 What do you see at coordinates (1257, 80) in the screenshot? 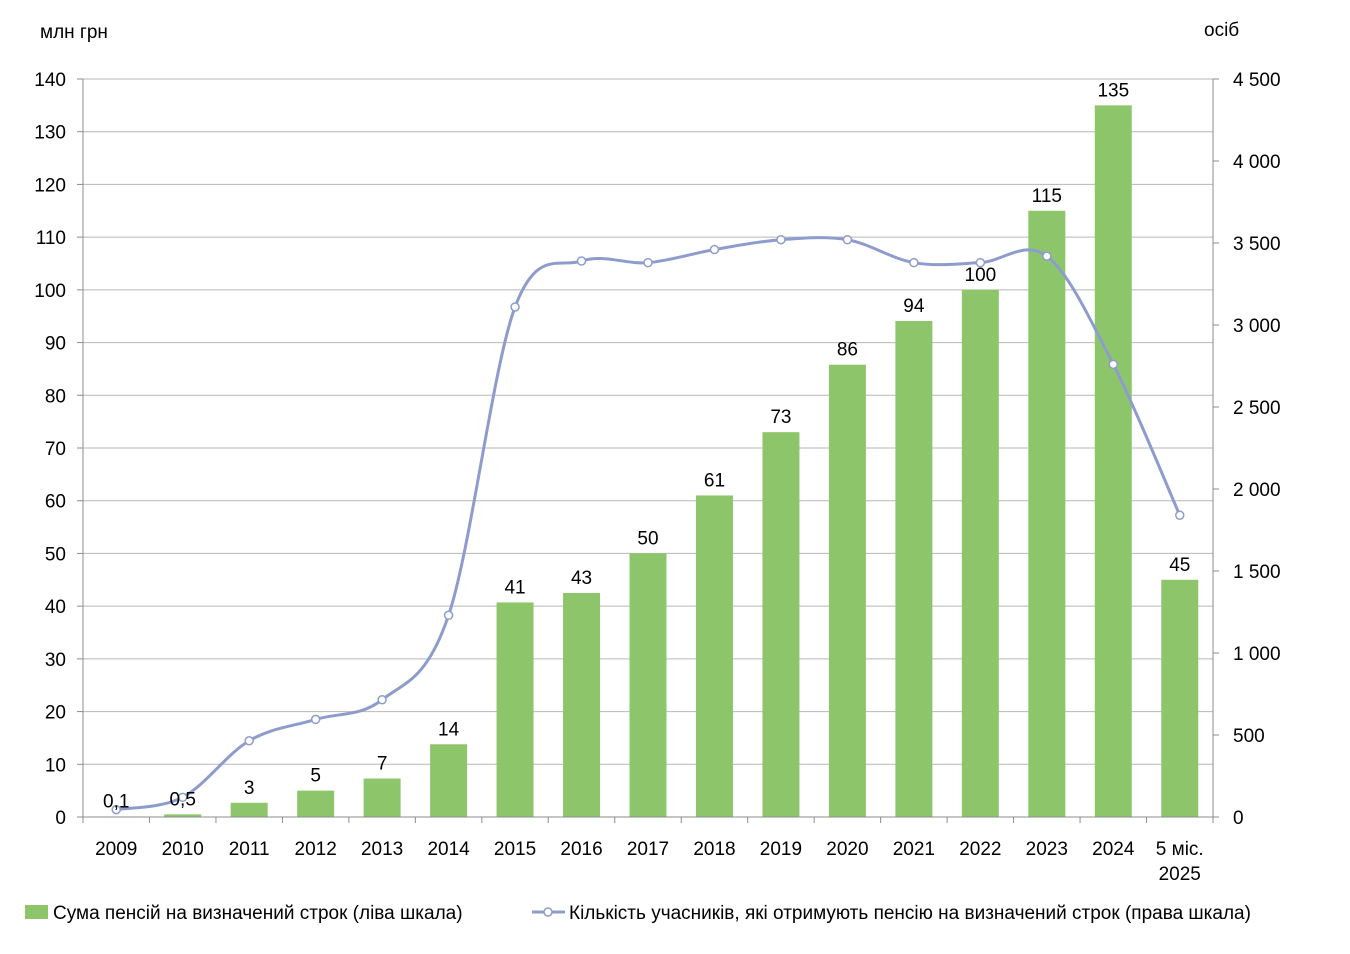
I see `right-tick-label: 4 500` at bounding box center [1257, 80].